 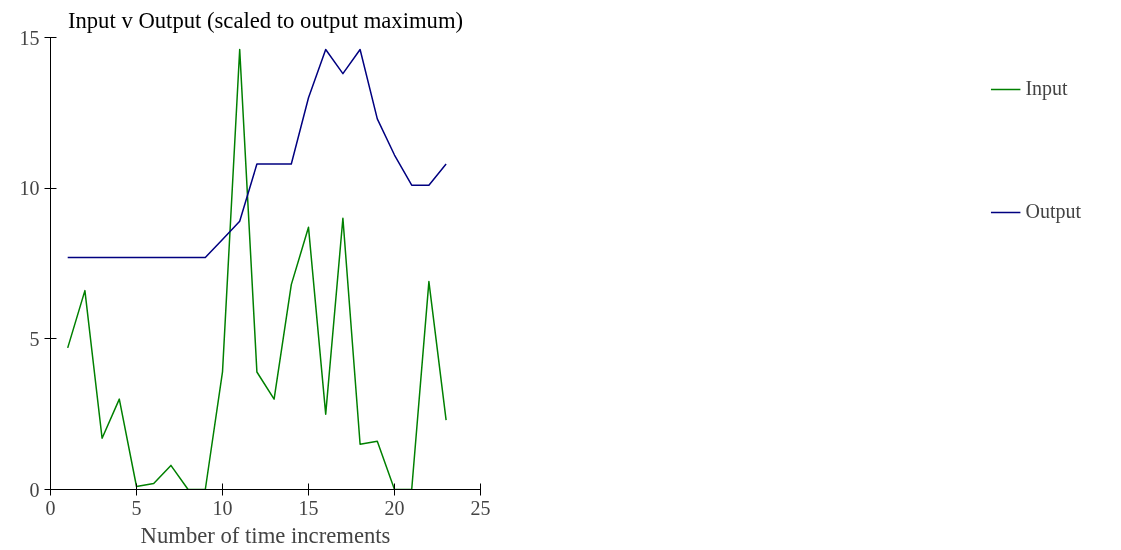 I want to click on x-tick-label: 25, so click(x=480, y=507).